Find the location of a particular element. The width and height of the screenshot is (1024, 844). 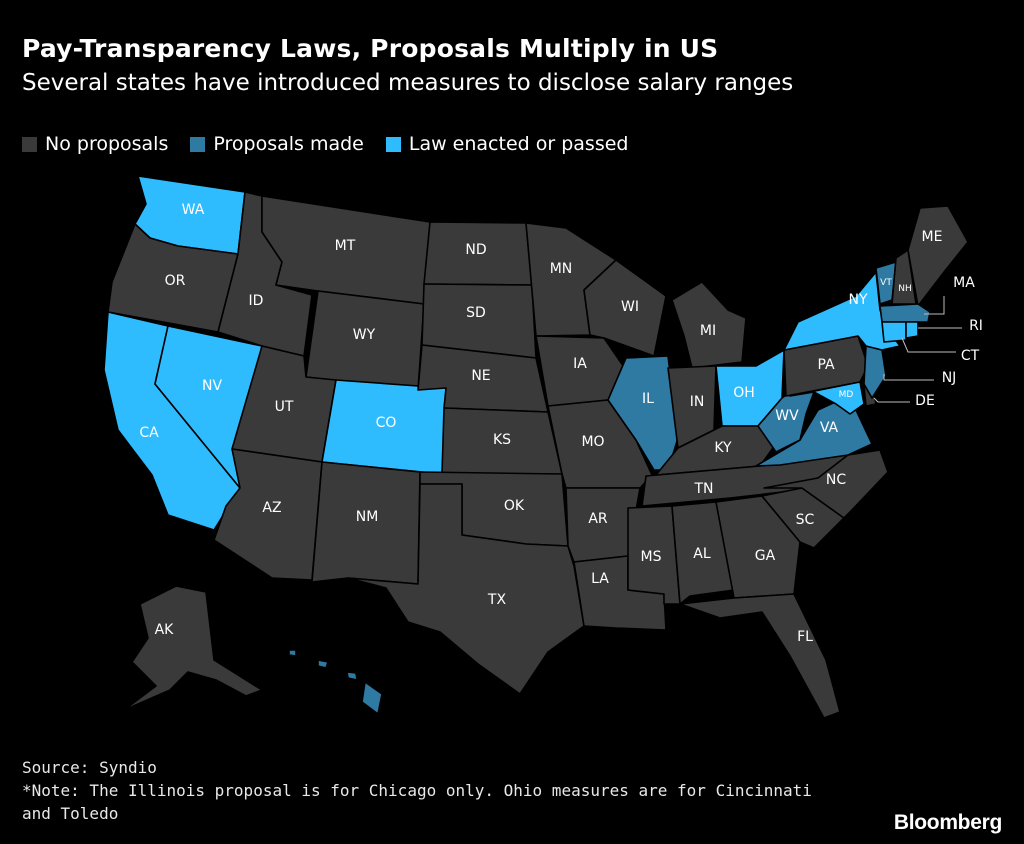

legend-label-no-proposals: No proposals is located at coordinates (107, 144).